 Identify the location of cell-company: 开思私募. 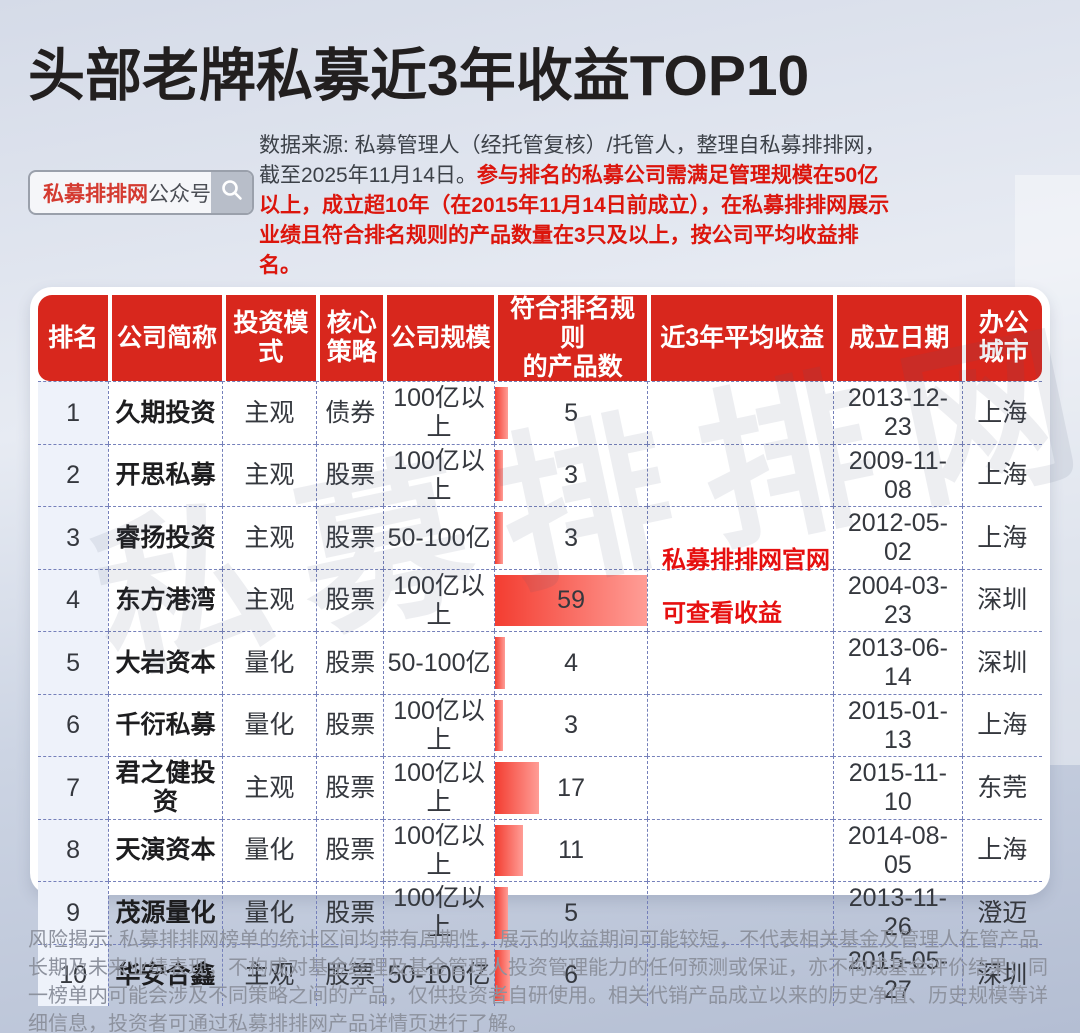
(165, 475).